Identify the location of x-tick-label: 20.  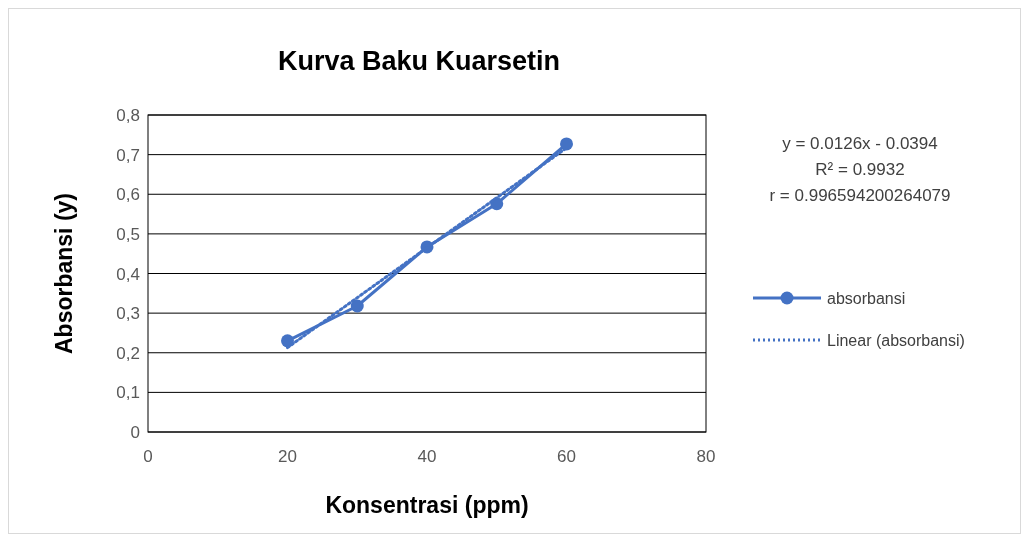
(287, 456).